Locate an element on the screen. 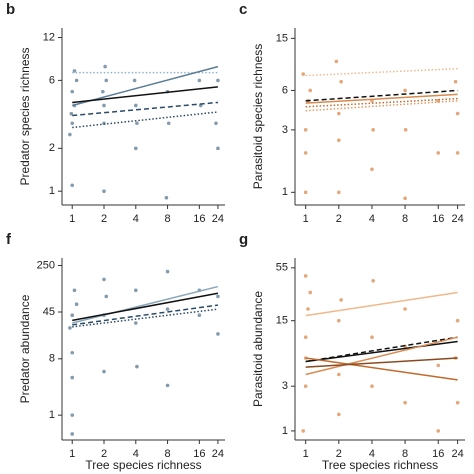 The width and height of the screenshot is (474, 474). y-tick-label: 12 is located at coordinates (49, 37).